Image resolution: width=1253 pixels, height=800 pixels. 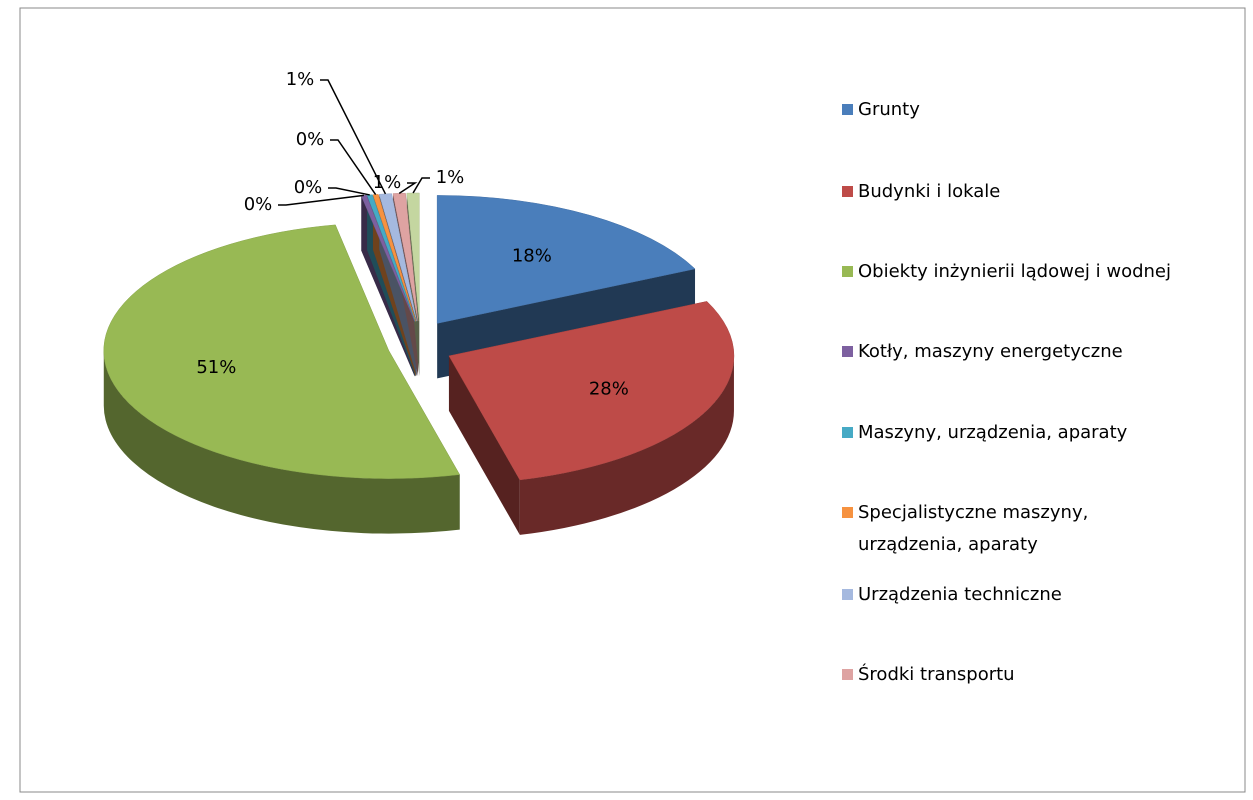 What do you see at coordinates (484, 445) in the screenshot?
I see `slice-cut` at bounding box center [484, 445].